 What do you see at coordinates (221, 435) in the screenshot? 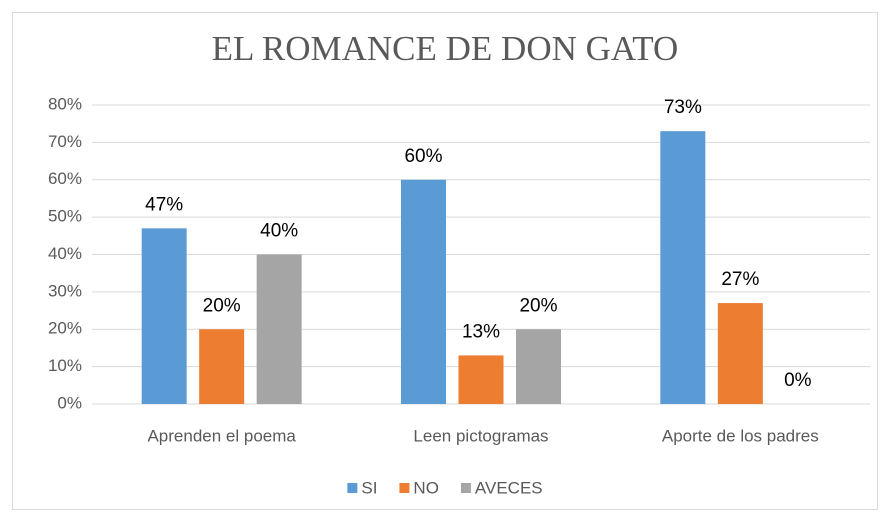
I see `x-tick-label: Aprenden el poema` at bounding box center [221, 435].